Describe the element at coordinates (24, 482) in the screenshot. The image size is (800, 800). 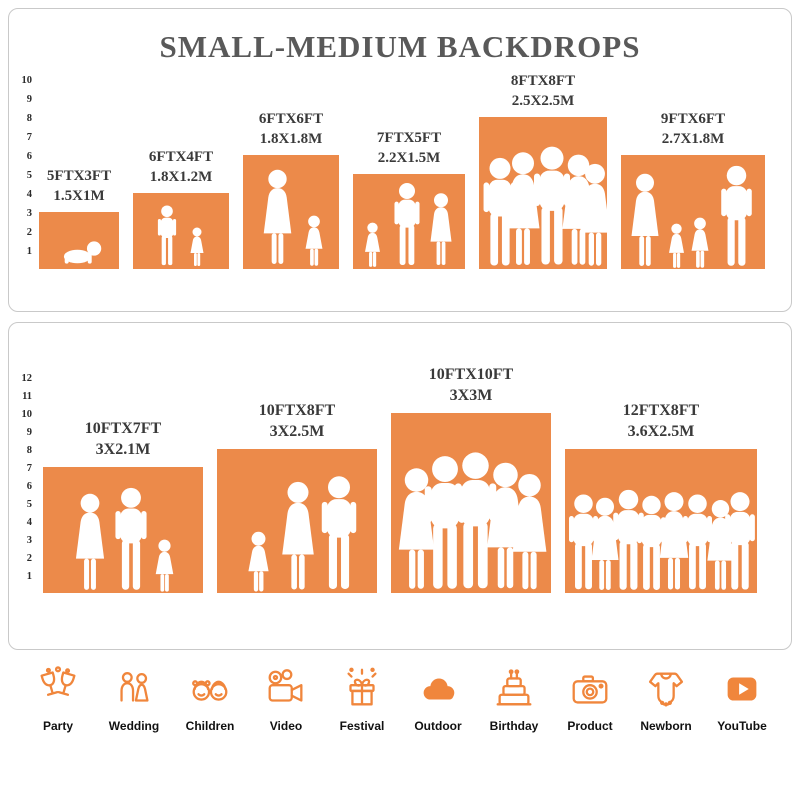
I see `height-ruler-large: 1 2 3 4 5 6 7 8 9 10 11 12` at that location.